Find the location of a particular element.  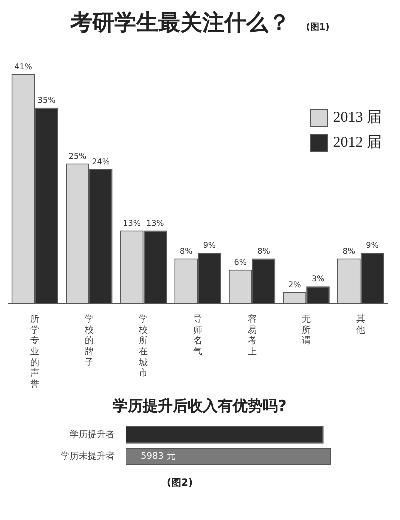

y-tick-label: 学历提升者 is located at coordinates (92, 435).